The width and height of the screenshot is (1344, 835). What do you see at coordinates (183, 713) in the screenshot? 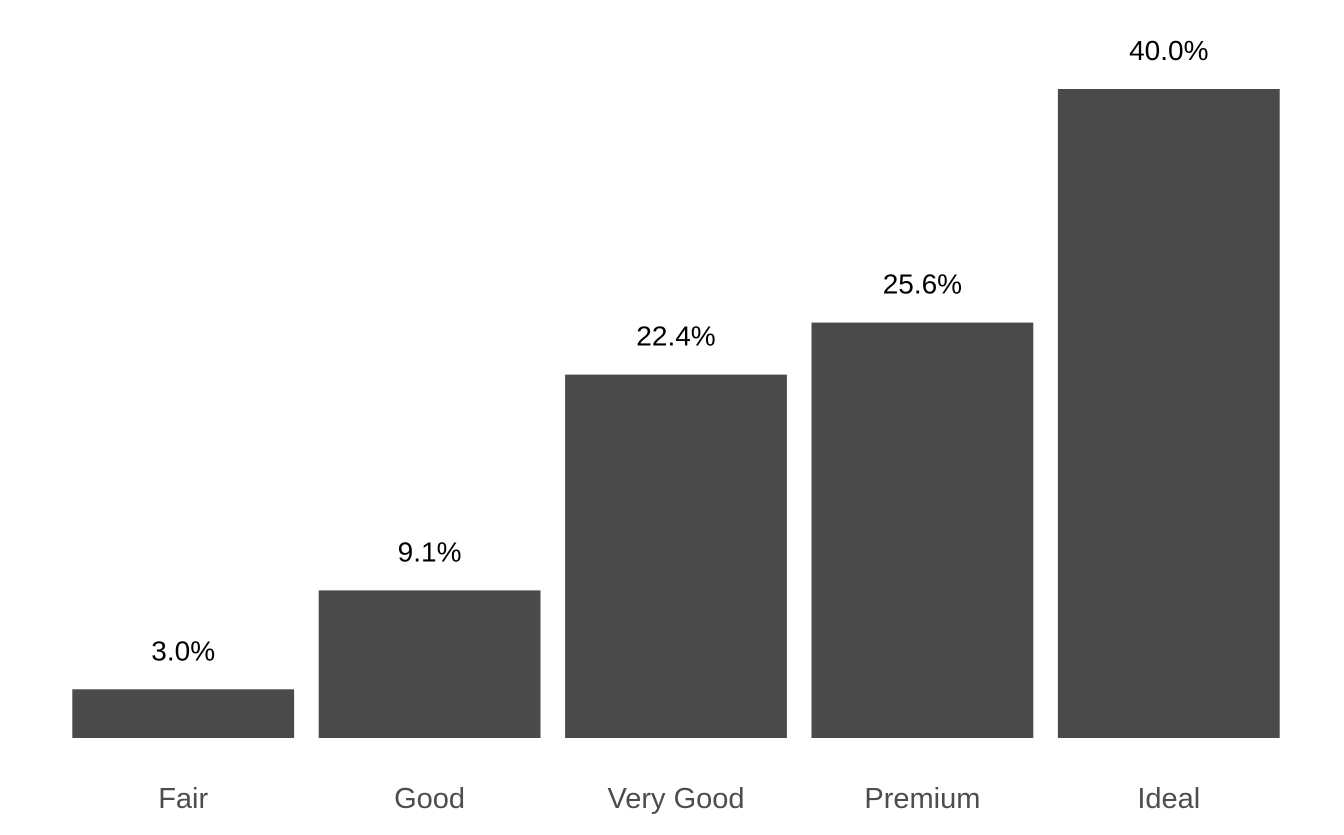
I see `bar-fair` at bounding box center [183, 713].